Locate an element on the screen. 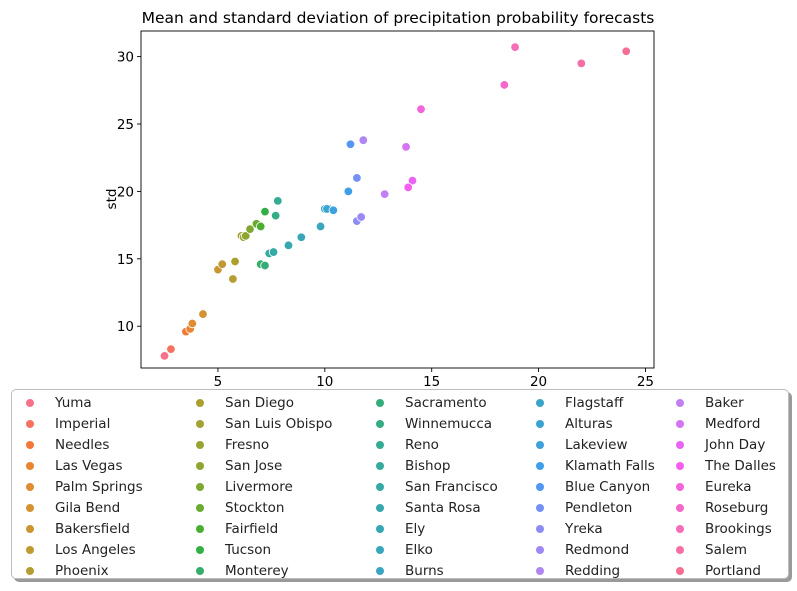 The image size is (797, 591). legend-label: Los Angeles is located at coordinates (95, 549).